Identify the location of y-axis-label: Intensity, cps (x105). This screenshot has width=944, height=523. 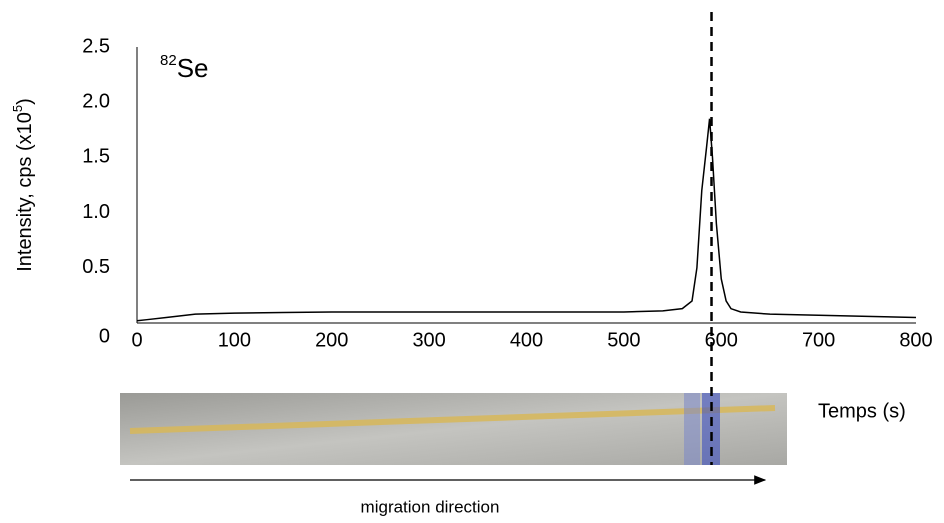
(23, 185).